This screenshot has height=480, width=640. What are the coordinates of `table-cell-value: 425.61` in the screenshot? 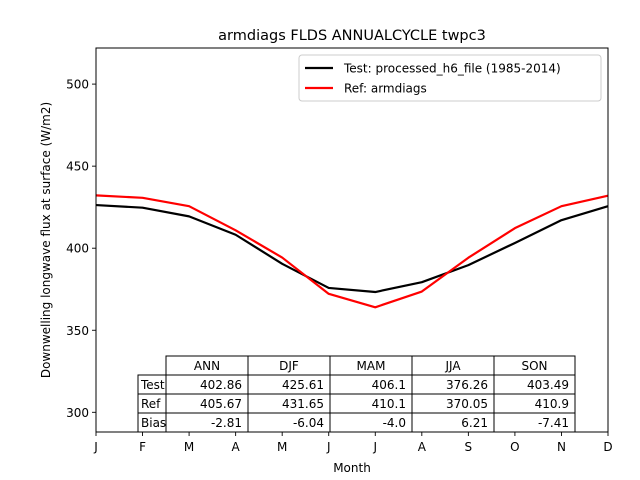 It's located at (303, 385).